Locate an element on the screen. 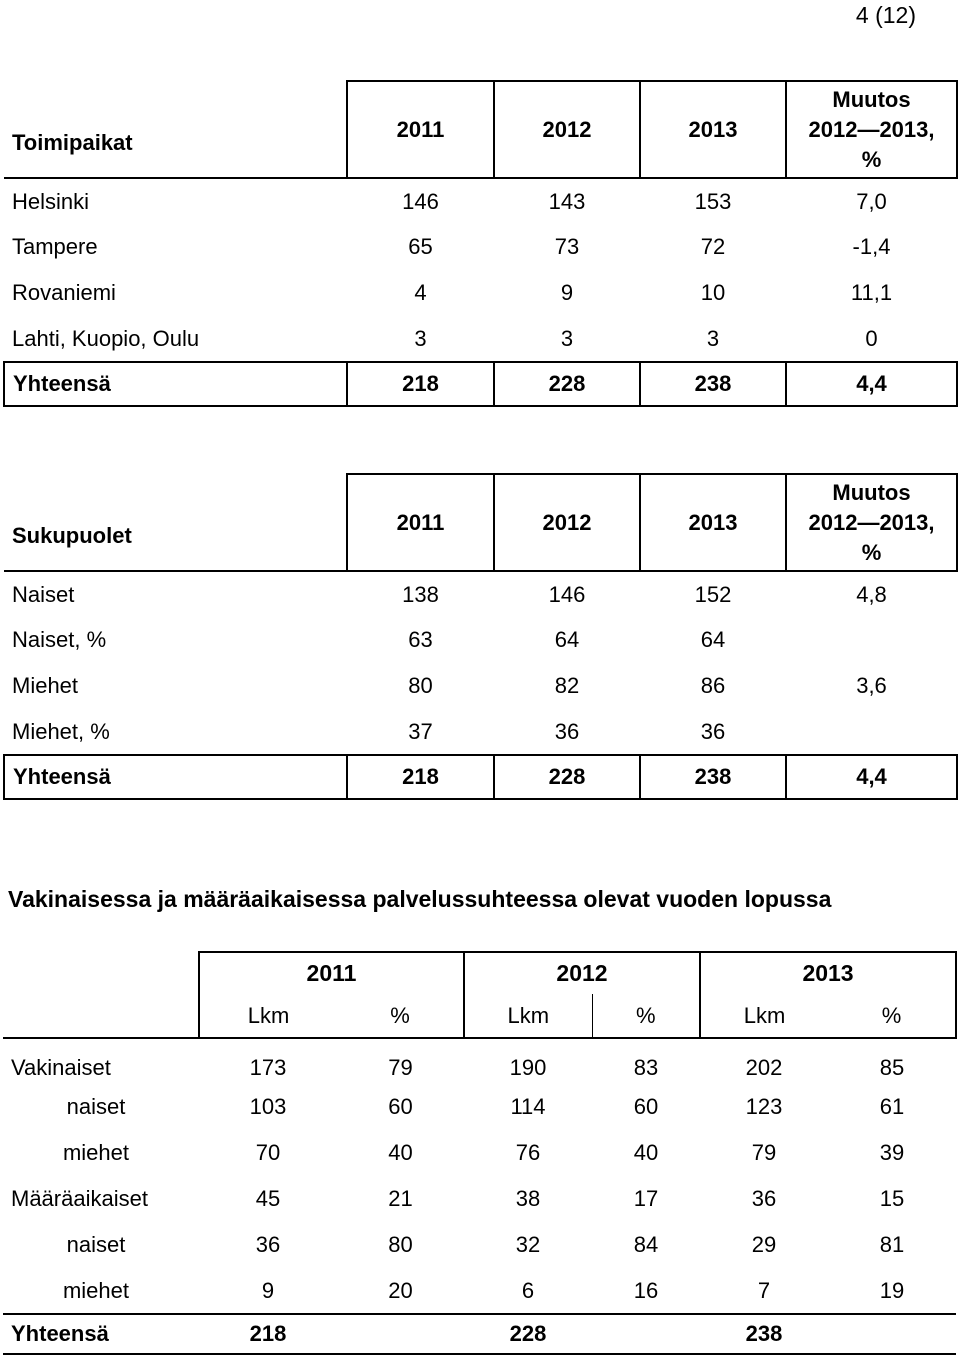  cell-lkm-2013: 7 is located at coordinates (764, 1290).